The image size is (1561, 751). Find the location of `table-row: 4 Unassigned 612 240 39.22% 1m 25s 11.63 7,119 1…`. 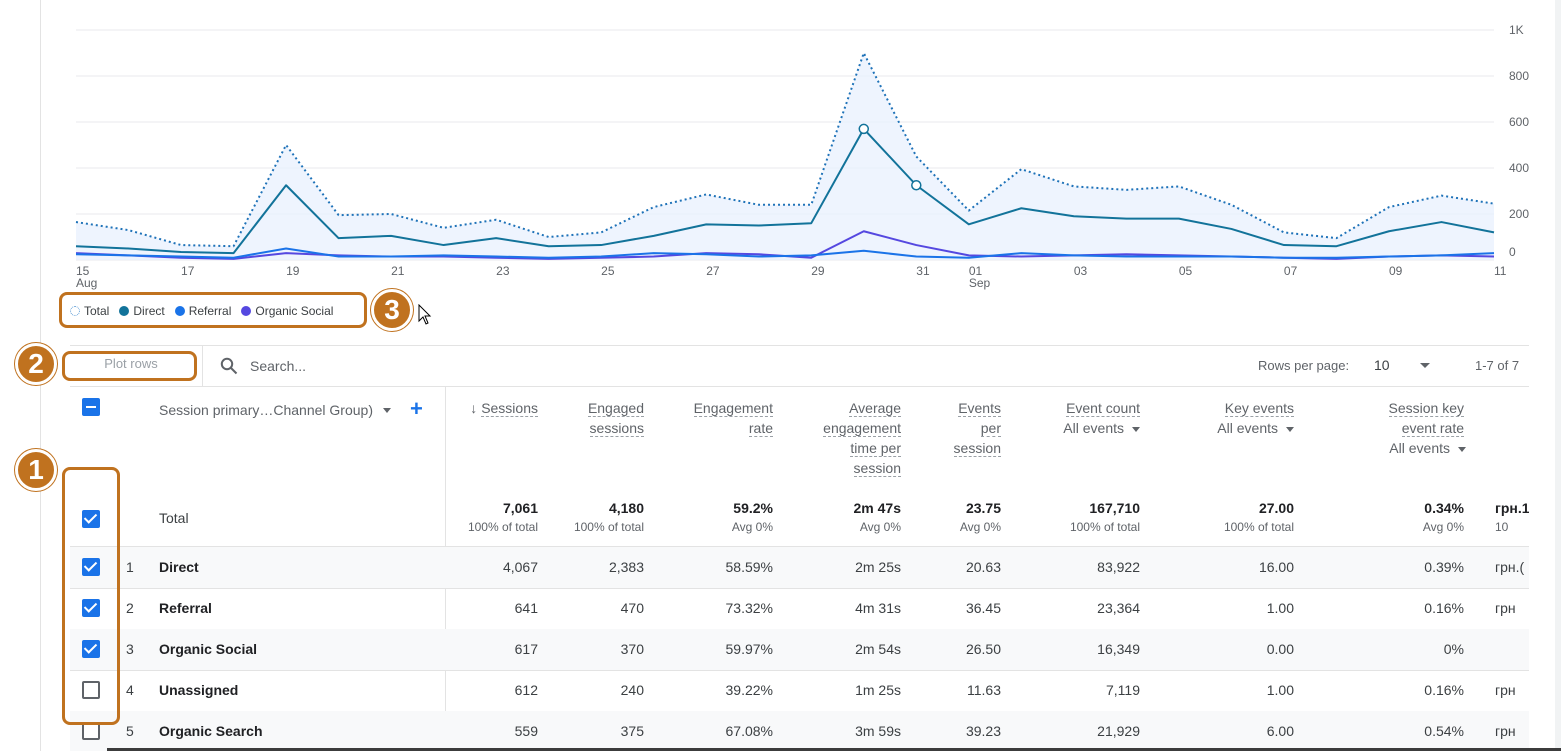

table-row: 4 Unassigned 612 240 39.22% 1m 25s 11.63 7,119 1… is located at coordinates (799, 691).